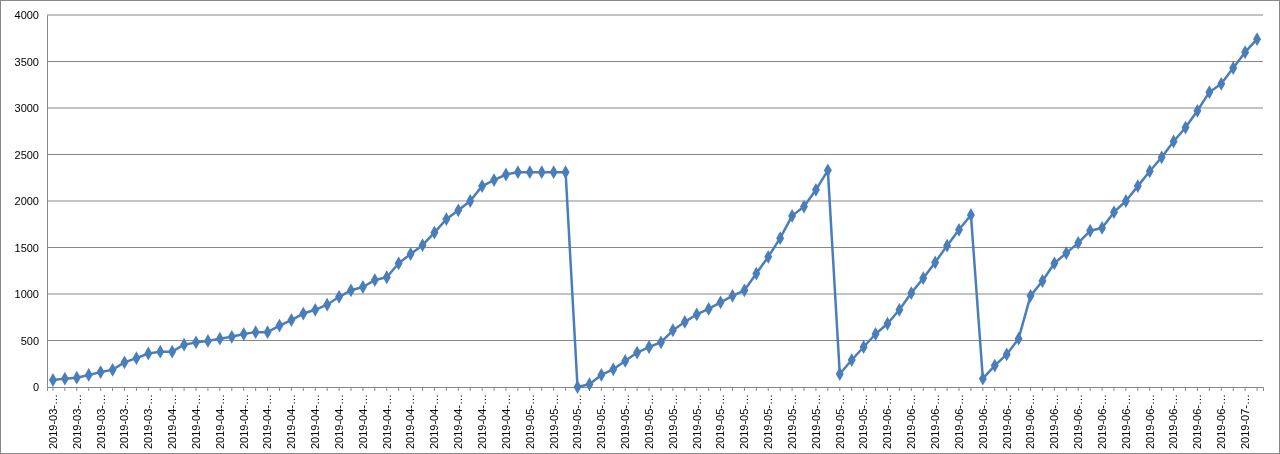  What do you see at coordinates (26, 247) in the screenshot?
I see `y-tick-label: 1500` at bounding box center [26, 247].